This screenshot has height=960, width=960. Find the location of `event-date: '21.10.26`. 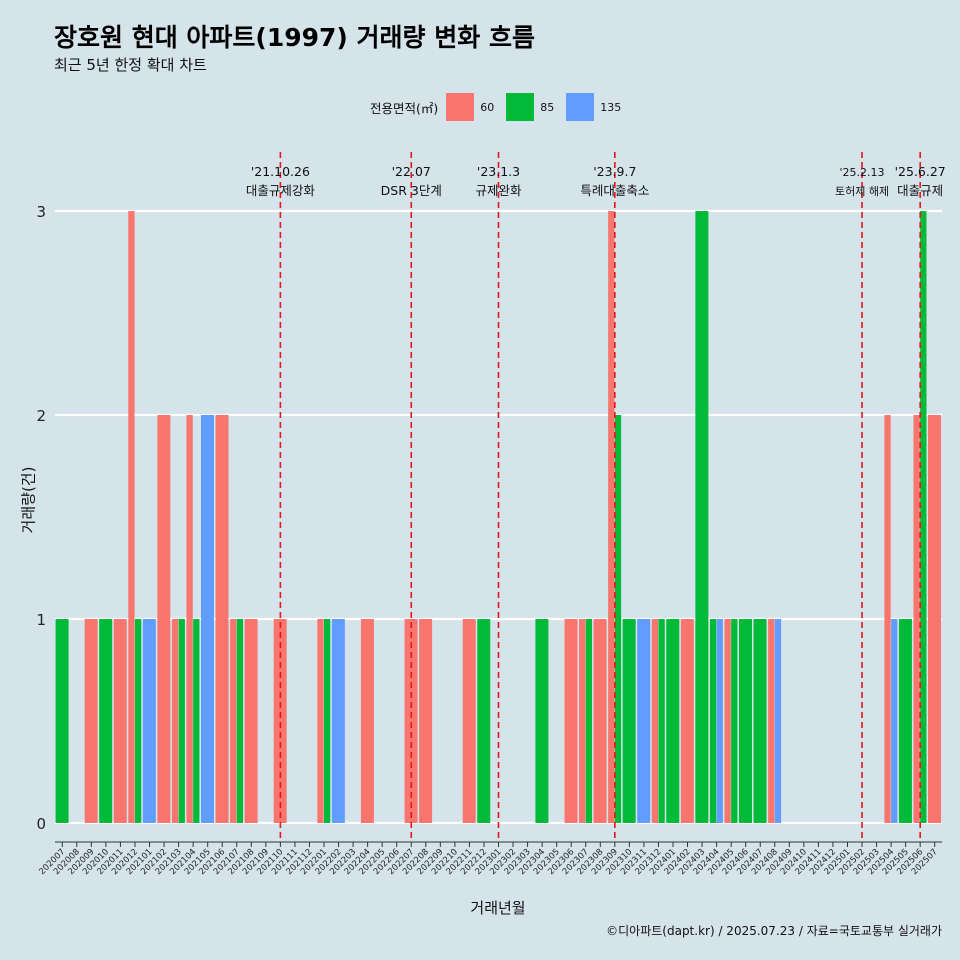

event-date: '21.10.26 is located at coordinates (280, 171).